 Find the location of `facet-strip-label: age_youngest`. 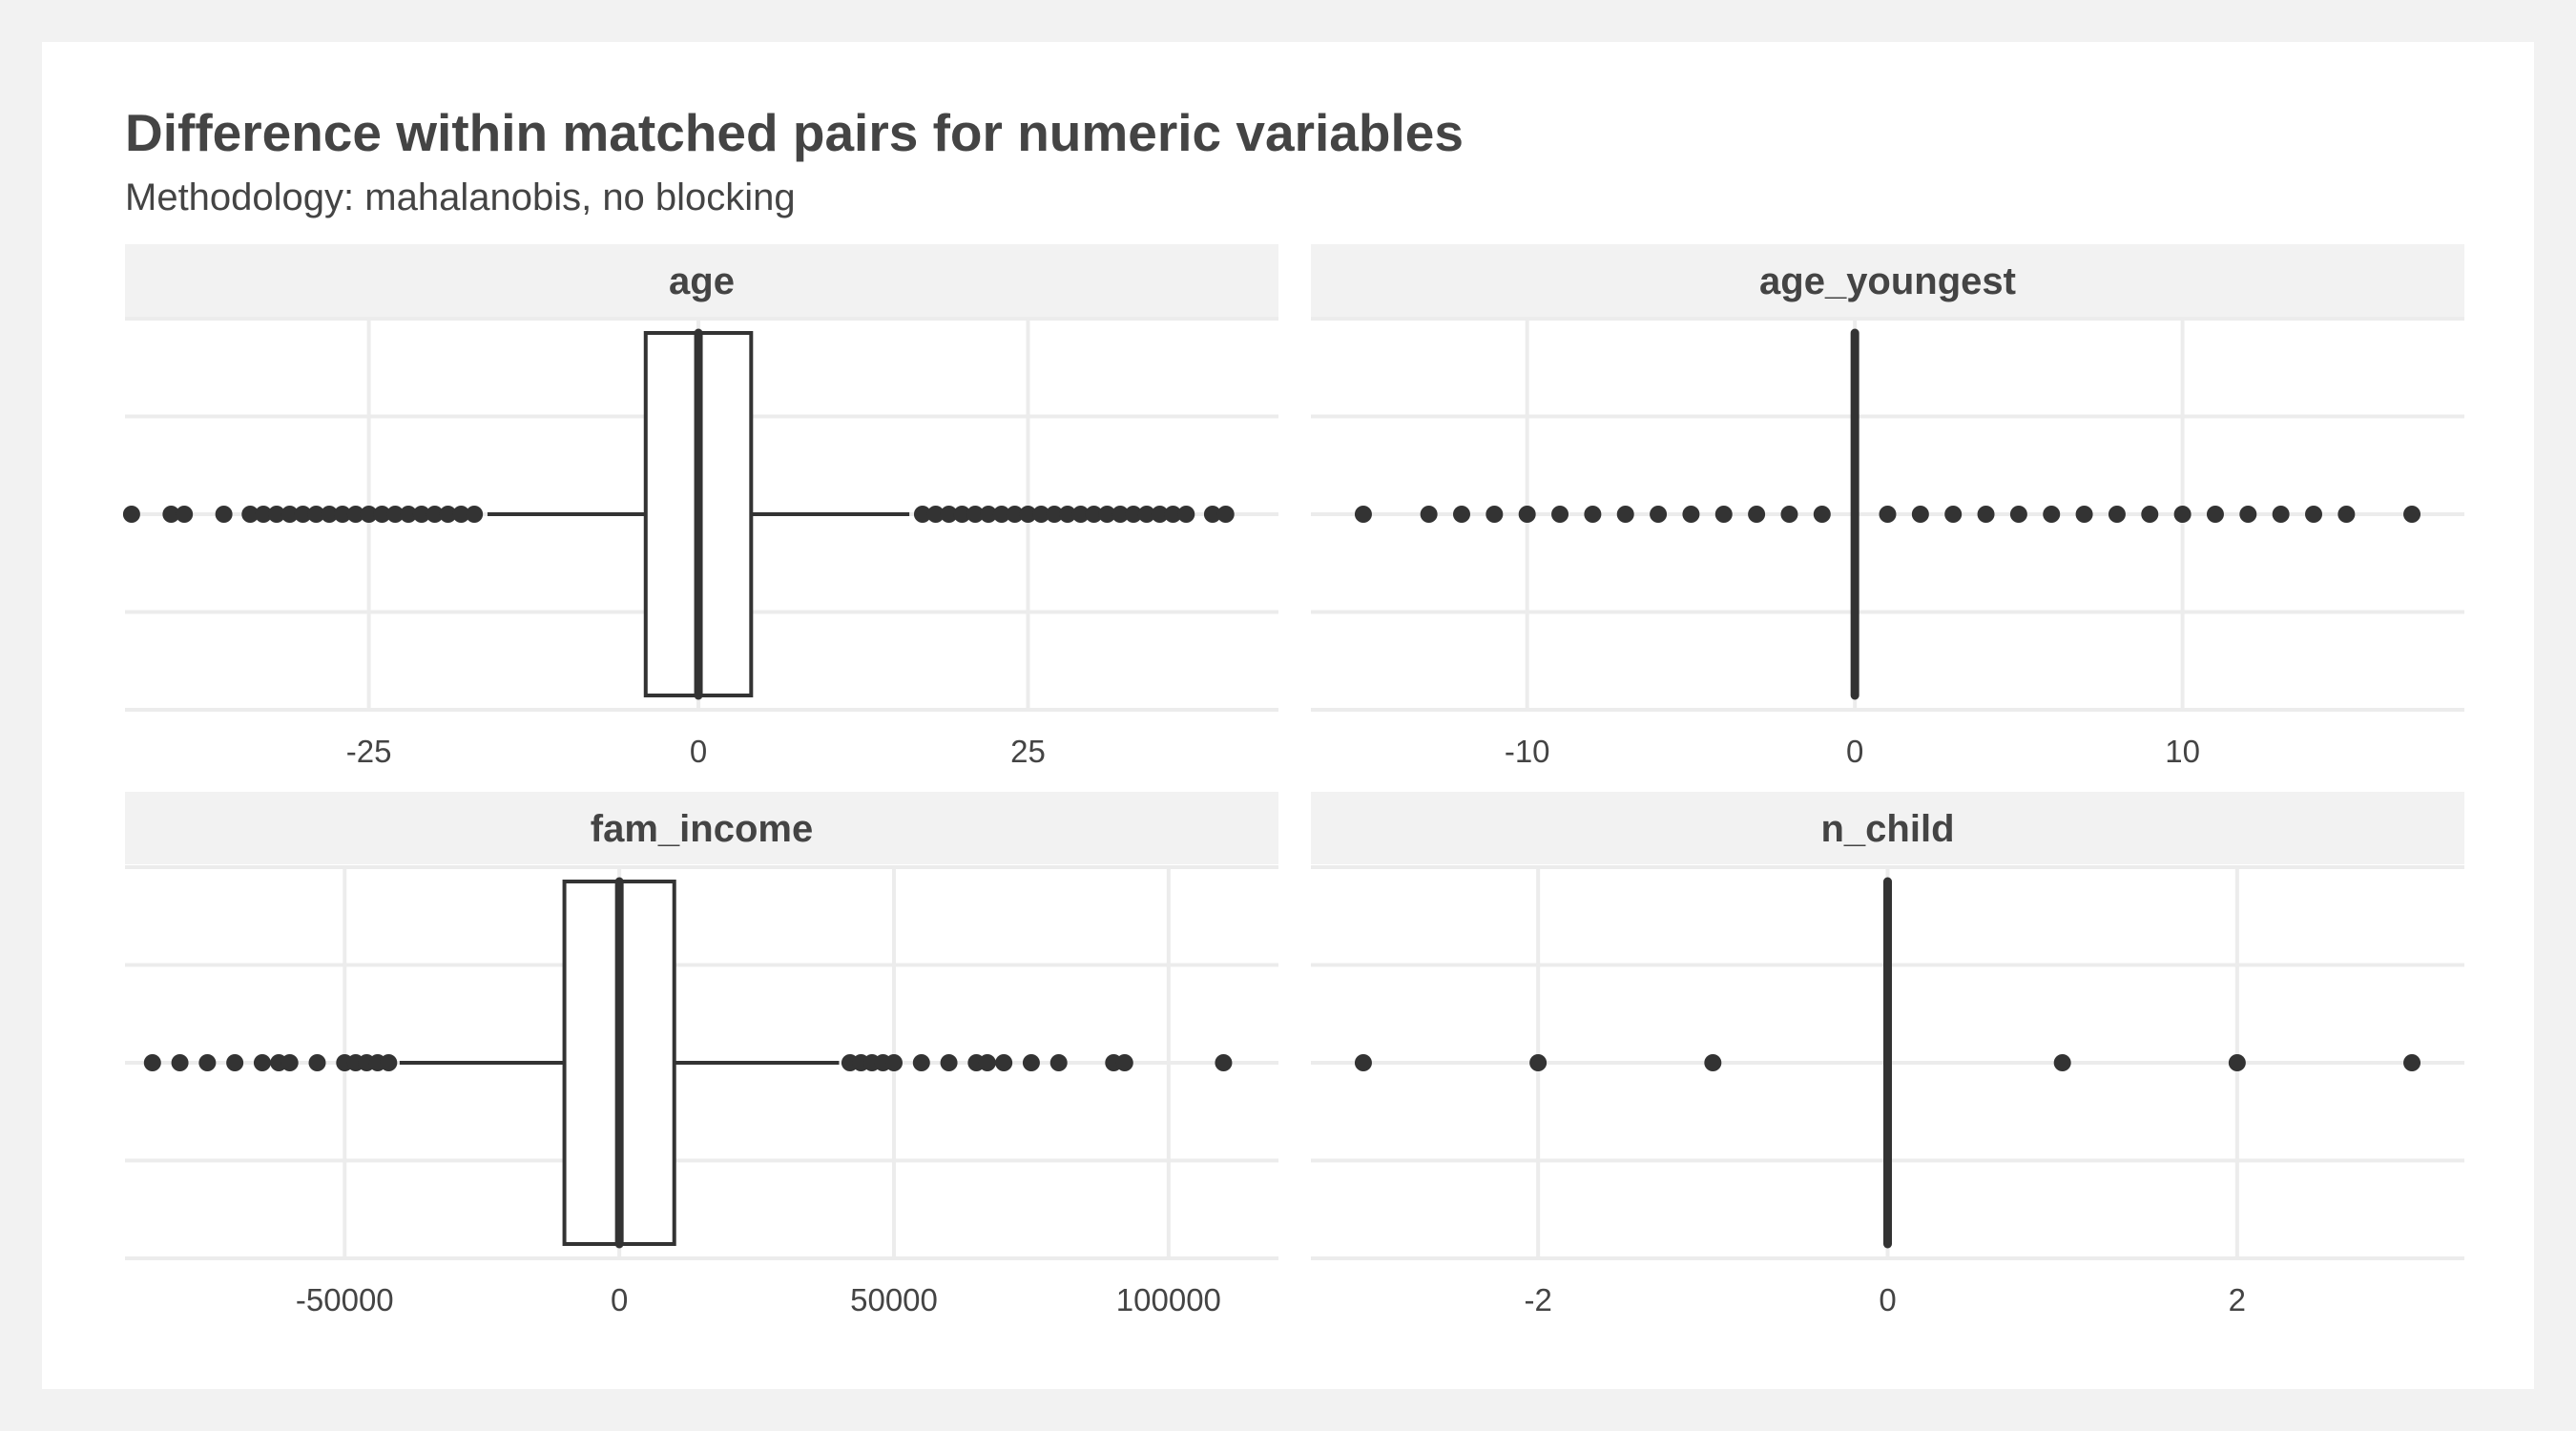

facet-strip-label: age_youngest is located at coordinates (1887, 281).